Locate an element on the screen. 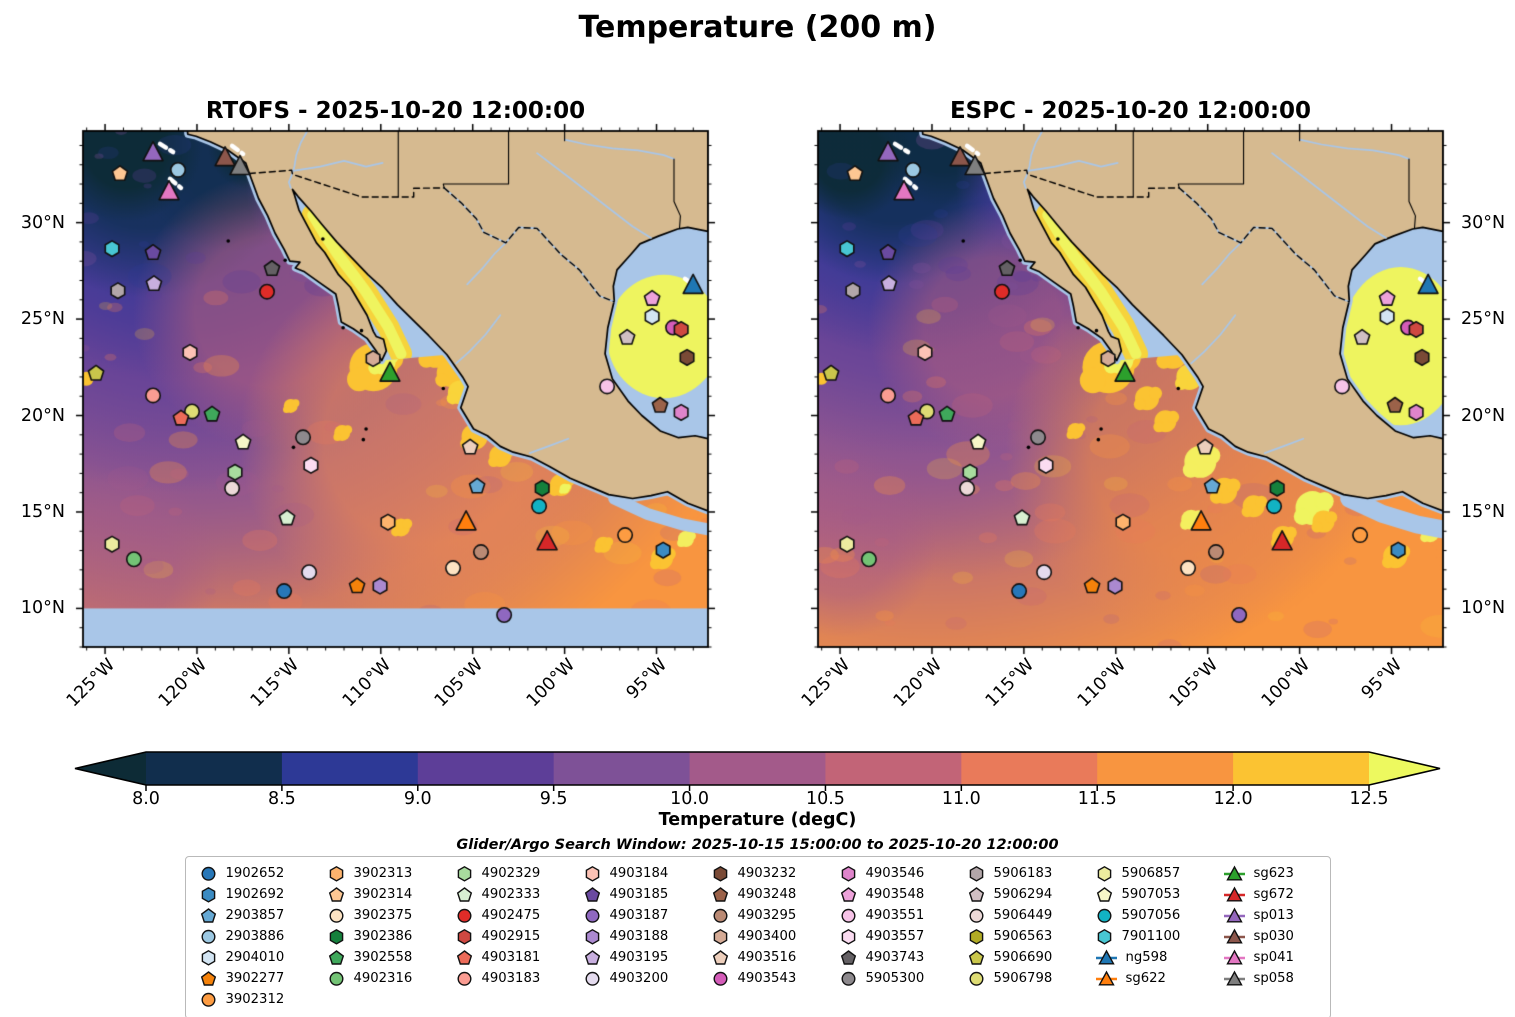 This screenshot has height=1017, width=1515. legend-item-4903295: 4903295 is located at coordinates (774, 915).